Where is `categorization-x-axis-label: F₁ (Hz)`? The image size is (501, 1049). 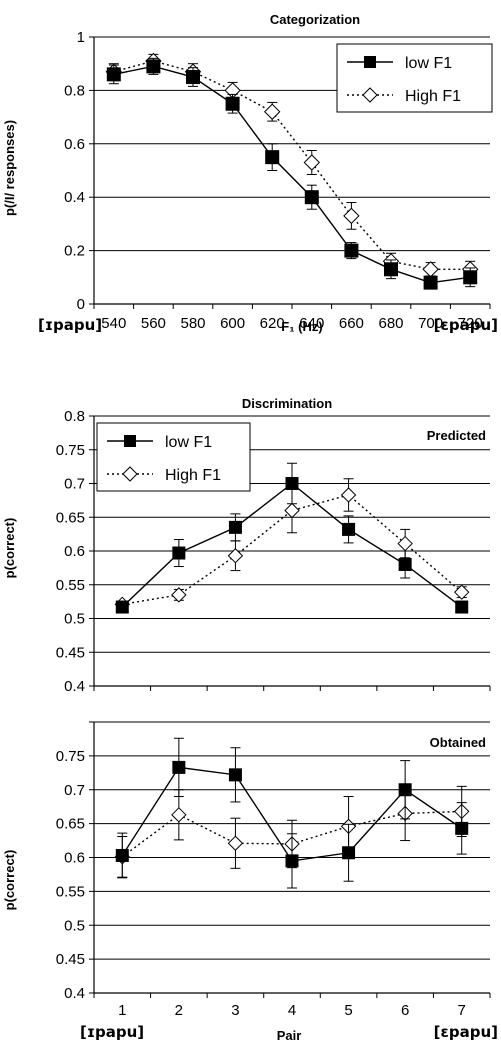
categorization-x-axis-label: F₁ (Hz) is located at coordinates (301, 326).